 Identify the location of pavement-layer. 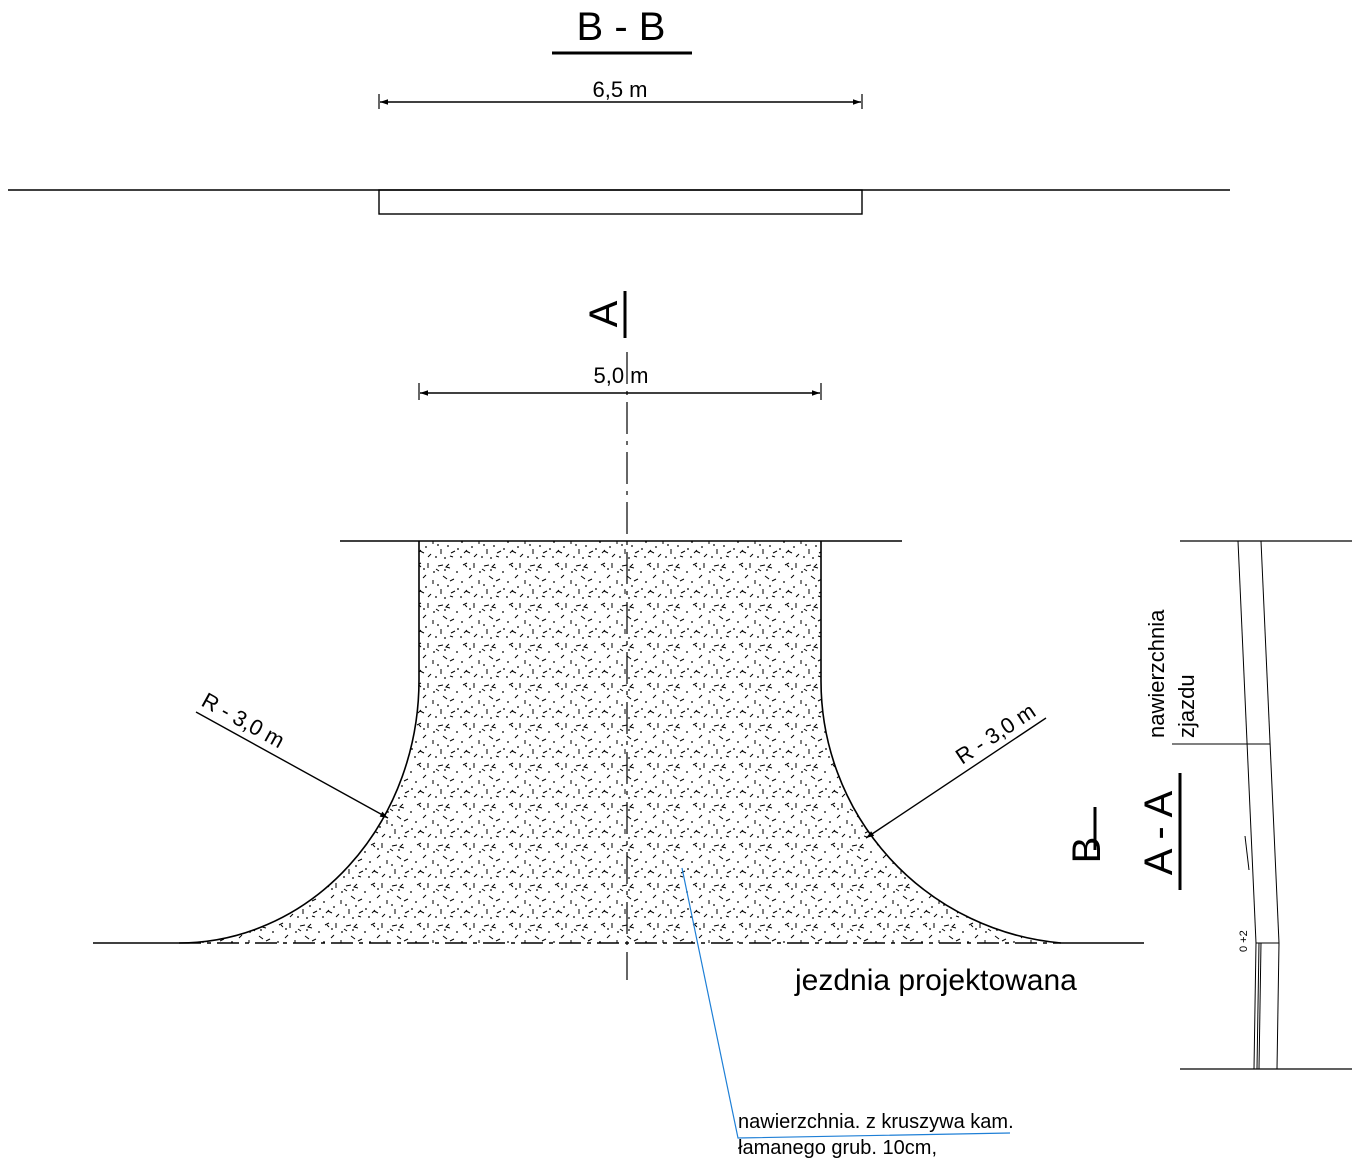
(620, 202).